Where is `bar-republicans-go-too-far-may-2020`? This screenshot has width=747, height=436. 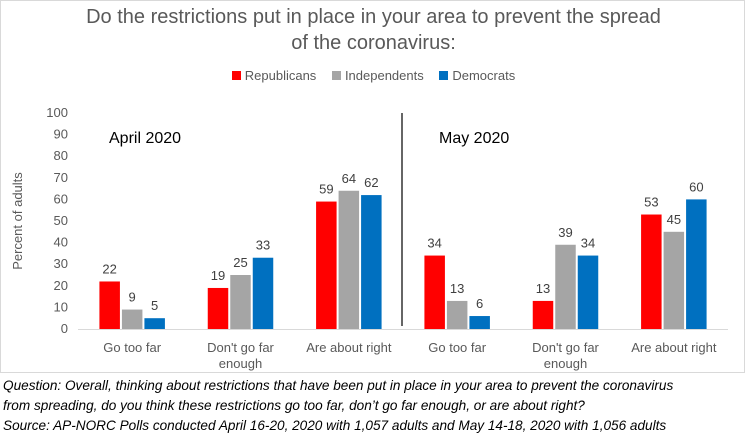
bar-republicans-go-too-far-may-2020 is located at coordinates (434, 292).